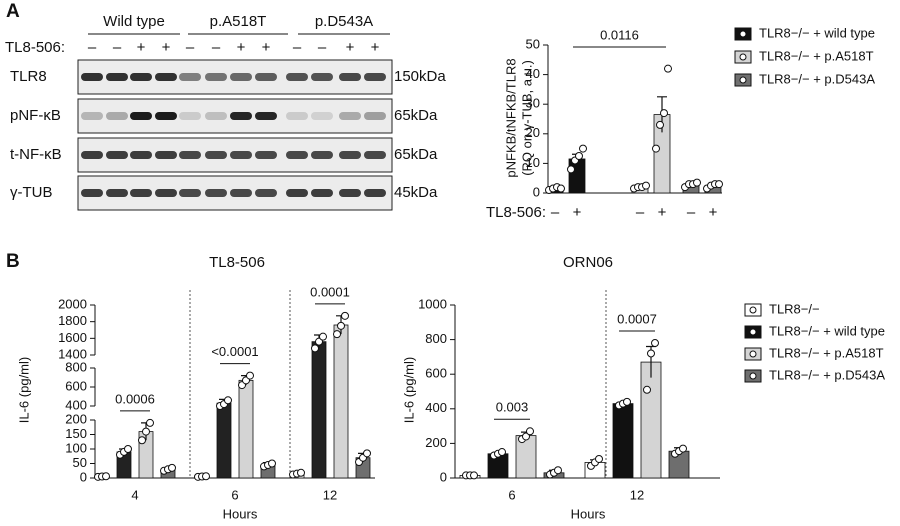  Describe the element at coordinates (23, 390) in the screenshot. I see `y-axis-label: IL-6 (pg/ml)` at that location.